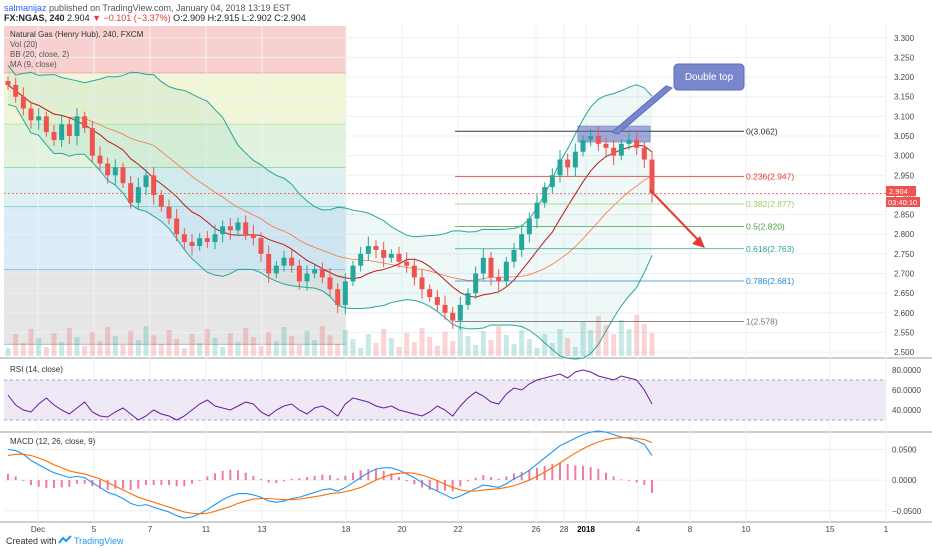 Image resolution: width=932 pixels, height=550 pixels. I want to click on author-name: salmanijaz, so click(25, 8).